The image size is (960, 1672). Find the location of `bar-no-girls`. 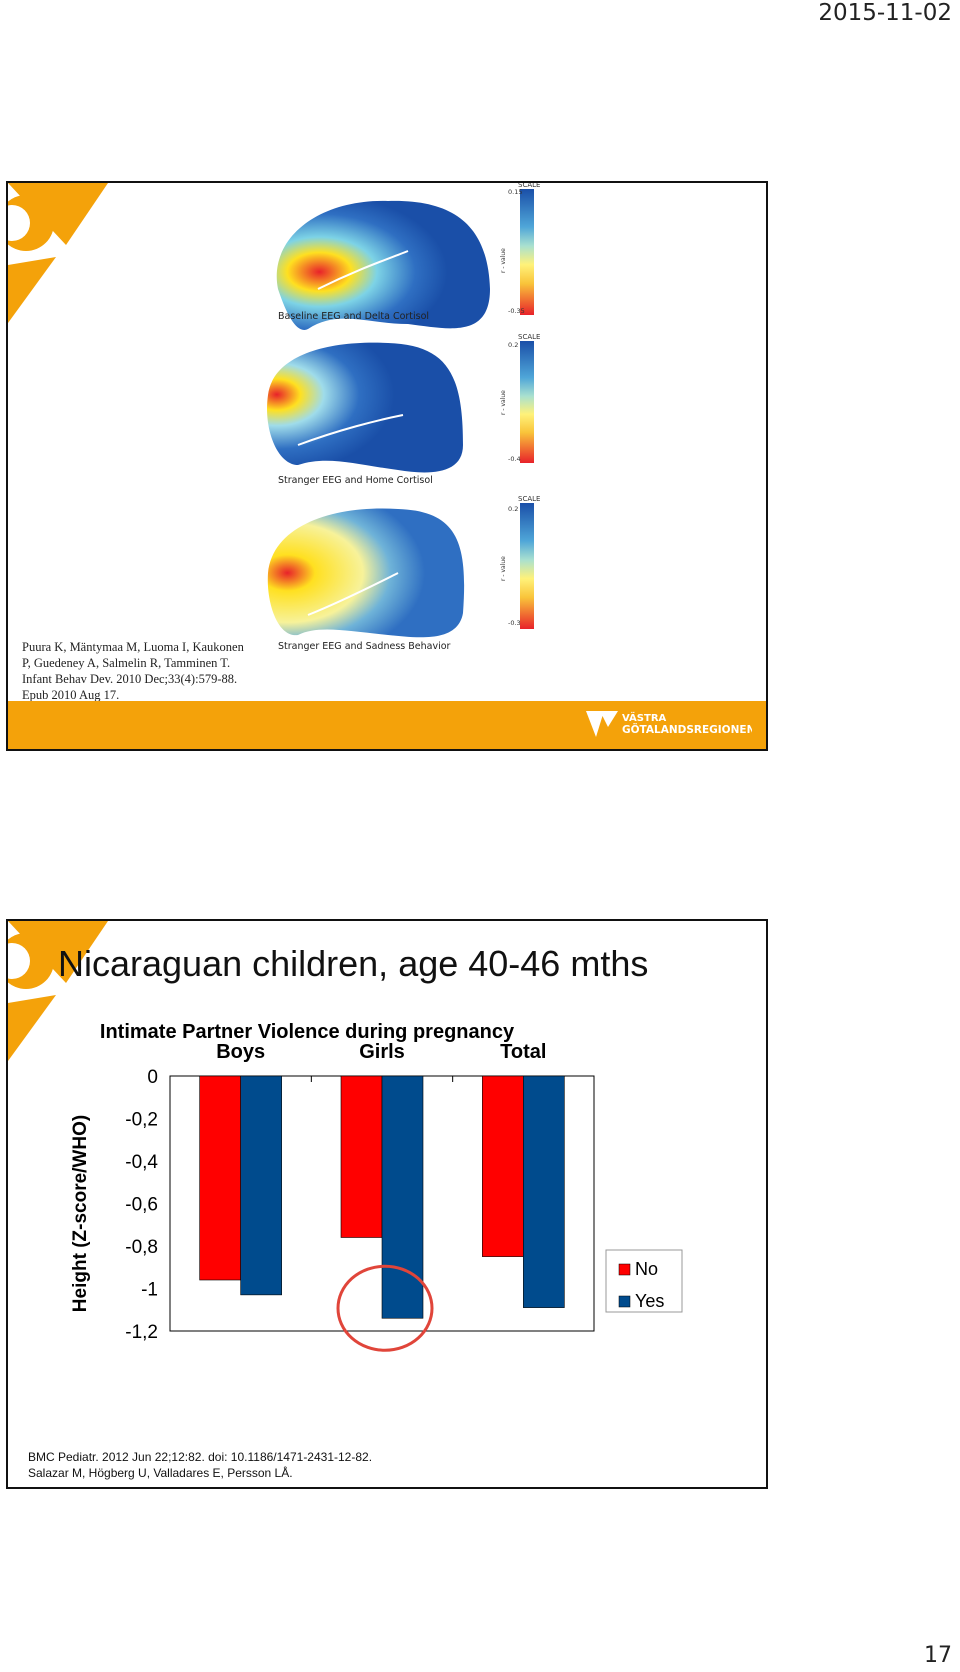

bar-no-girls is located at coordinates (361, 1156).